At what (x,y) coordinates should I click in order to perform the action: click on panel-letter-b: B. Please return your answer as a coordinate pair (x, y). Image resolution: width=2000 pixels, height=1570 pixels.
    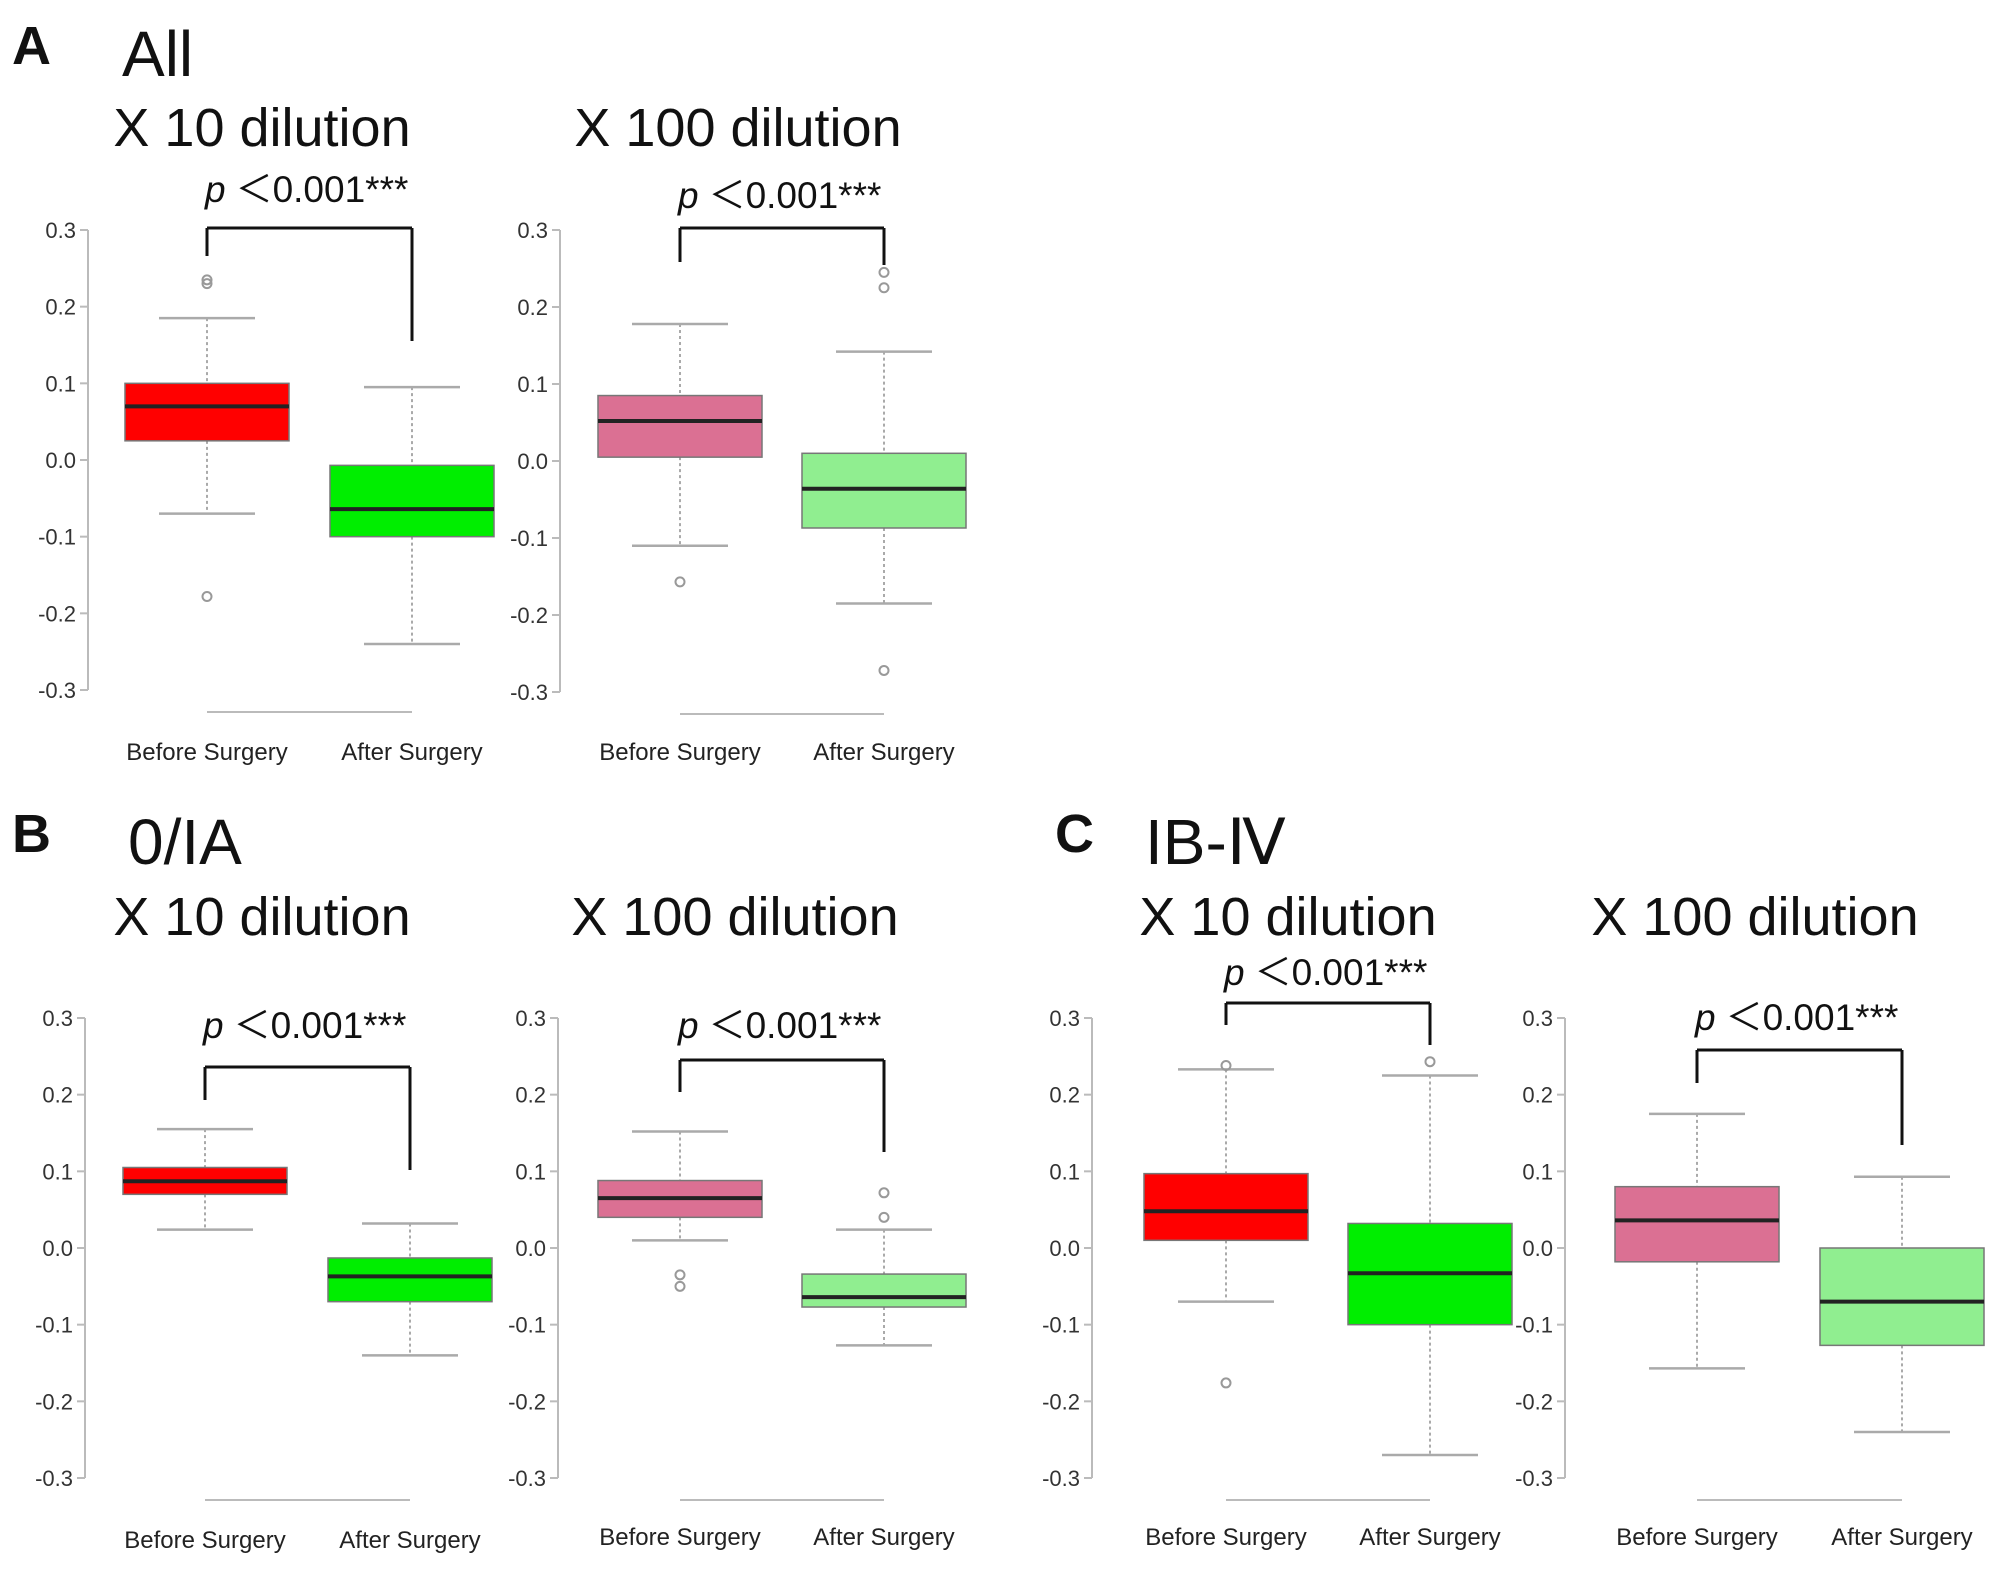
    Looking at the image, I should click on (31, 834).